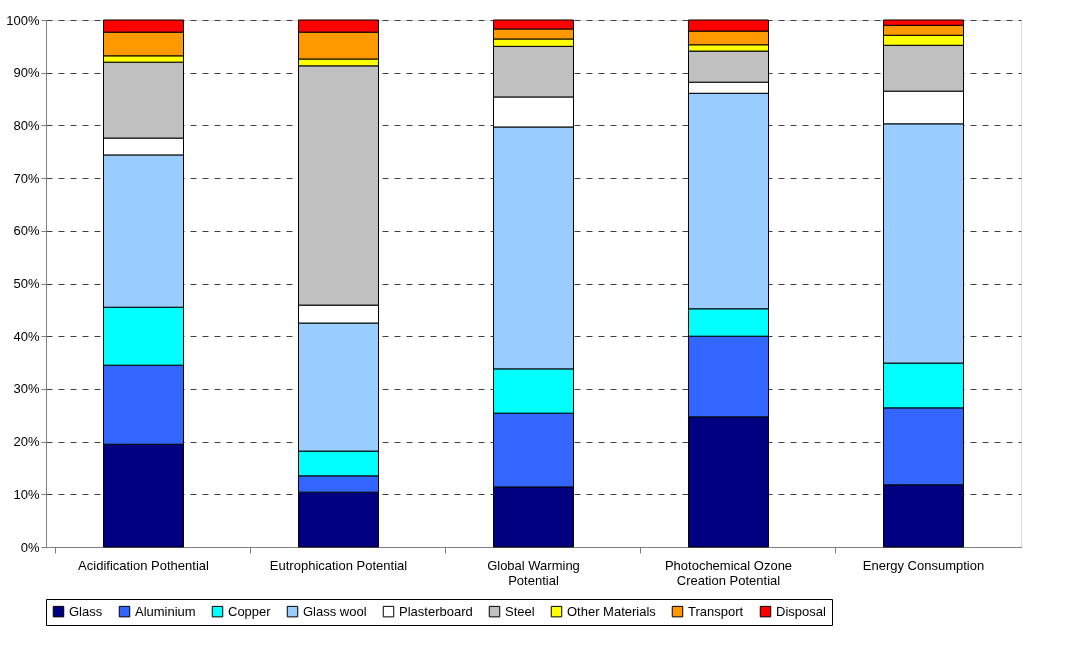  What do you see at coordinates (716, 611) in the screenshot?
I see `legend-label: Transport` at bounding box center [716, 611].